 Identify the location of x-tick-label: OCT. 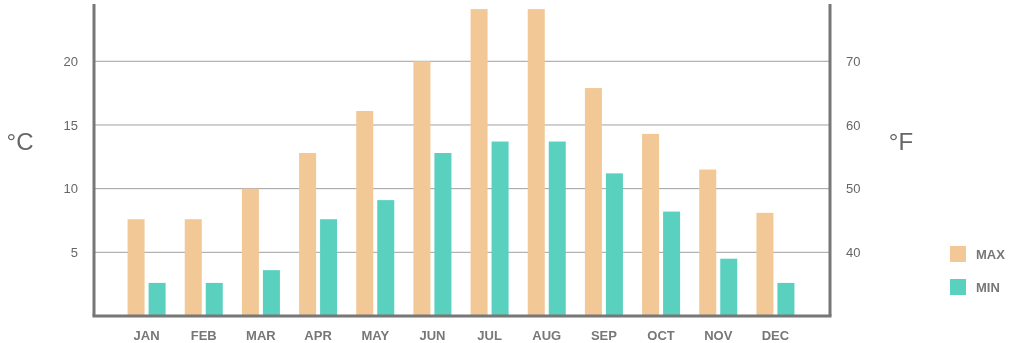
(661, 335).